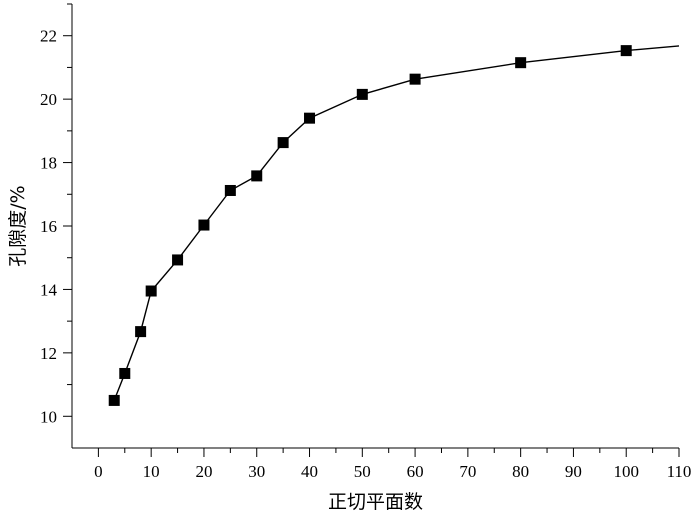 This screenshot has width=700, height=515. I want to click on x-tick-label: 110, so click(679, 471).